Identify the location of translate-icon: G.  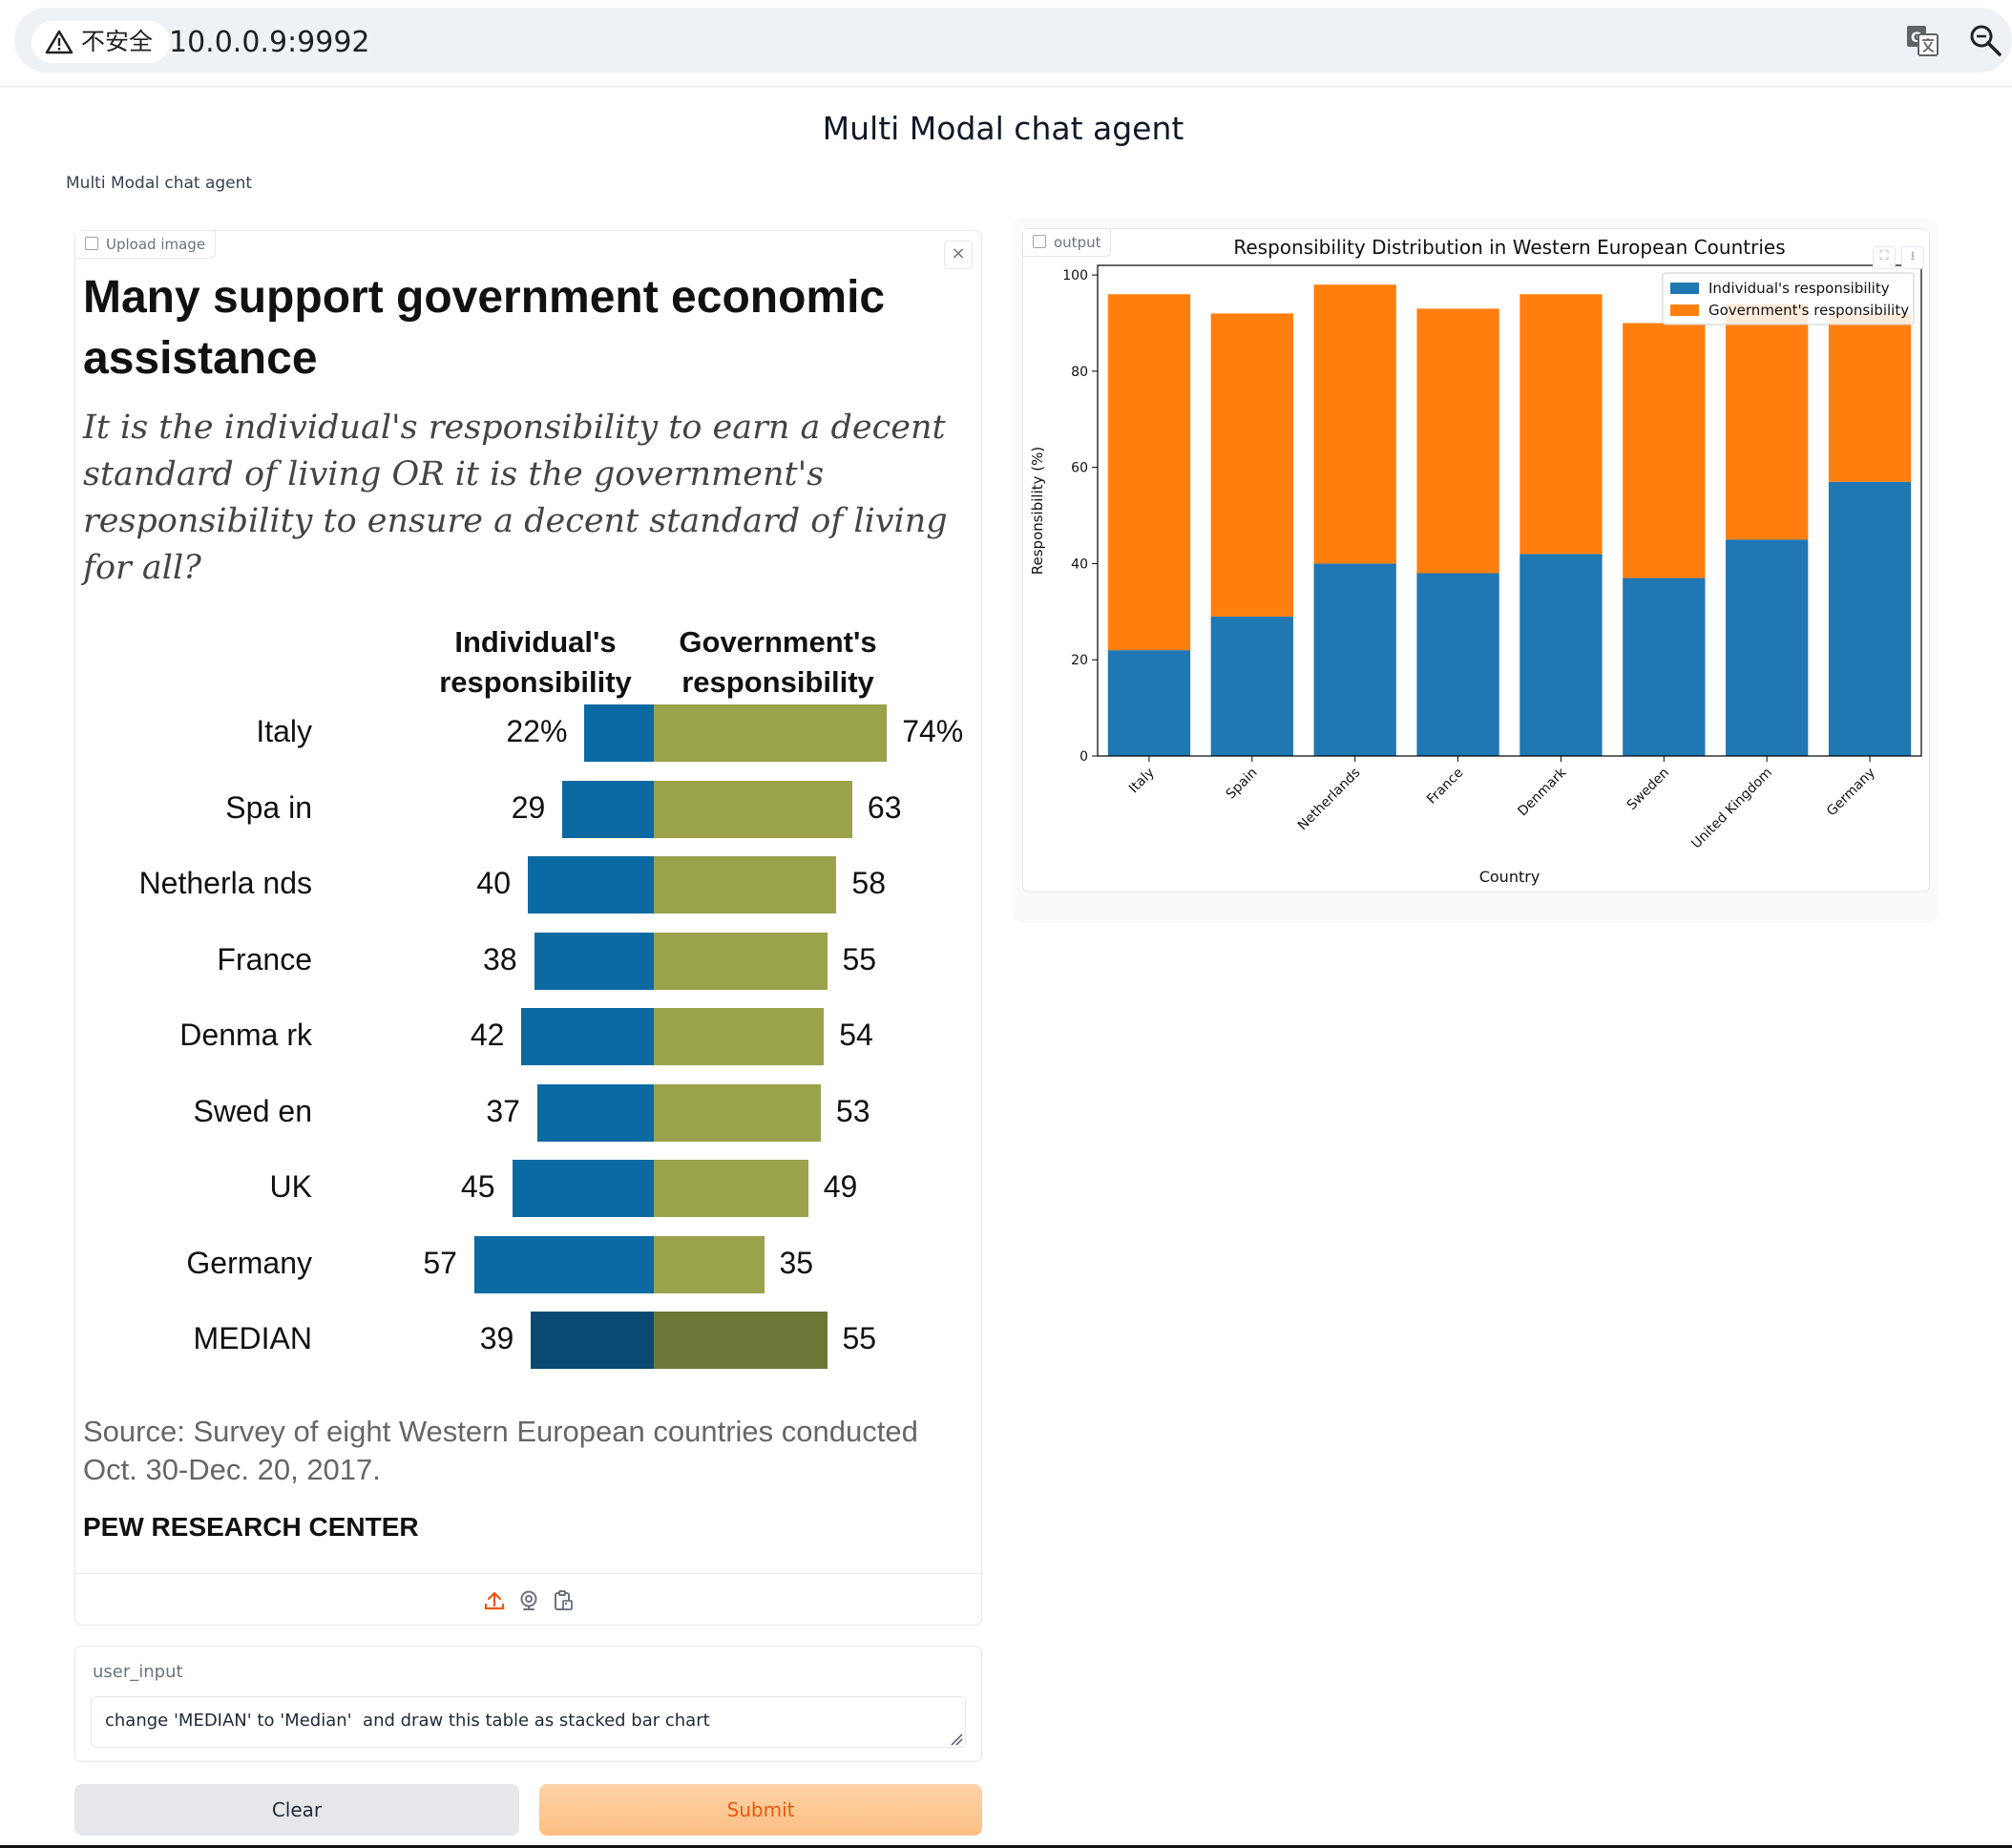
(1922, 40).